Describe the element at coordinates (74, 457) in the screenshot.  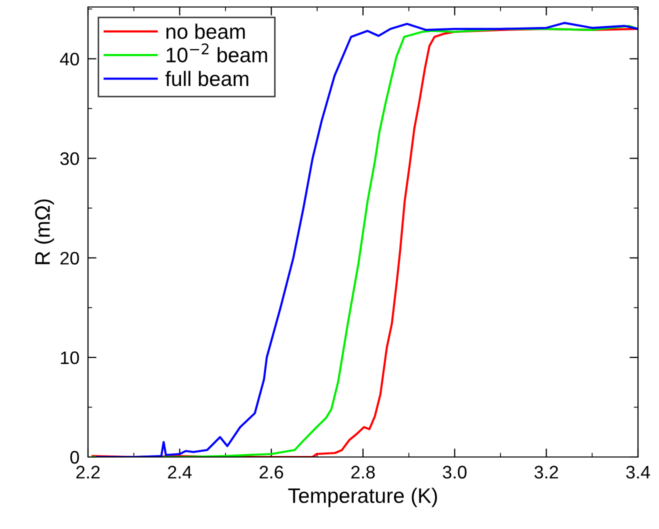
I see `y-tick-label: 0` at that location.